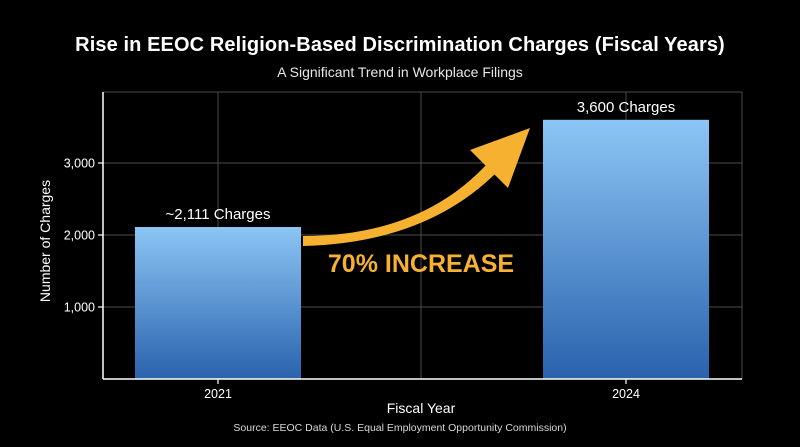  I want to click on data-label-2024: 3,600 Charges, so click(626, 107).